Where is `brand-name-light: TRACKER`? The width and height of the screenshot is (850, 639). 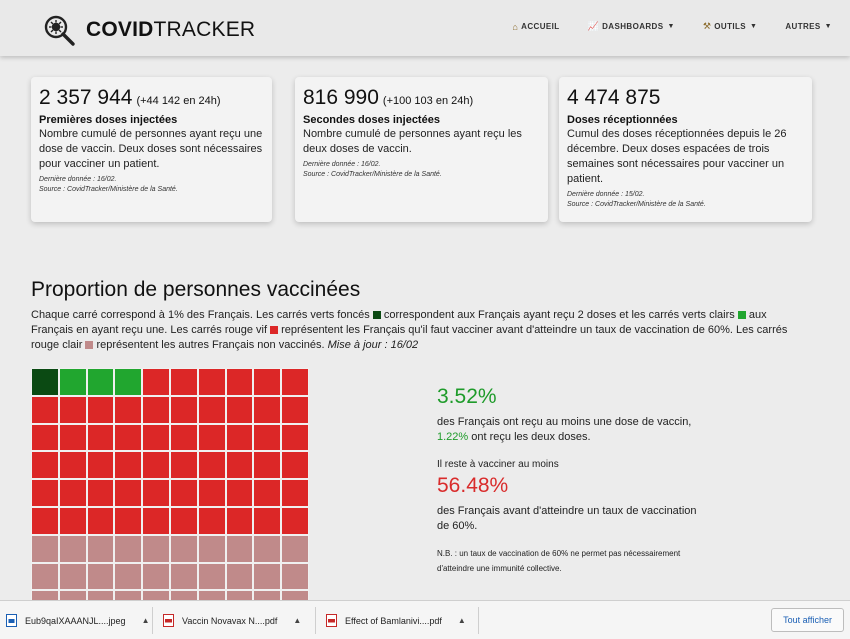 brand-name-light: TRACKER is located at coordinates (204, 29).